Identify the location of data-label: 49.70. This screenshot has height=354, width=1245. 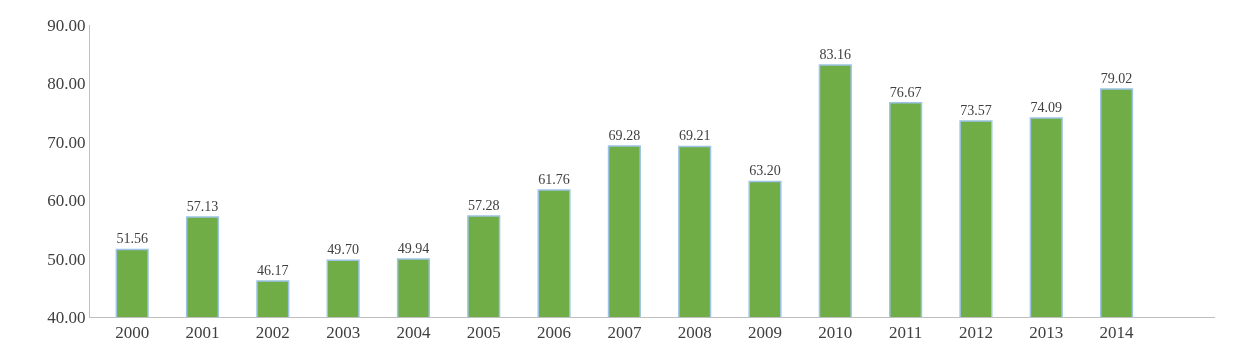
(343, 249).